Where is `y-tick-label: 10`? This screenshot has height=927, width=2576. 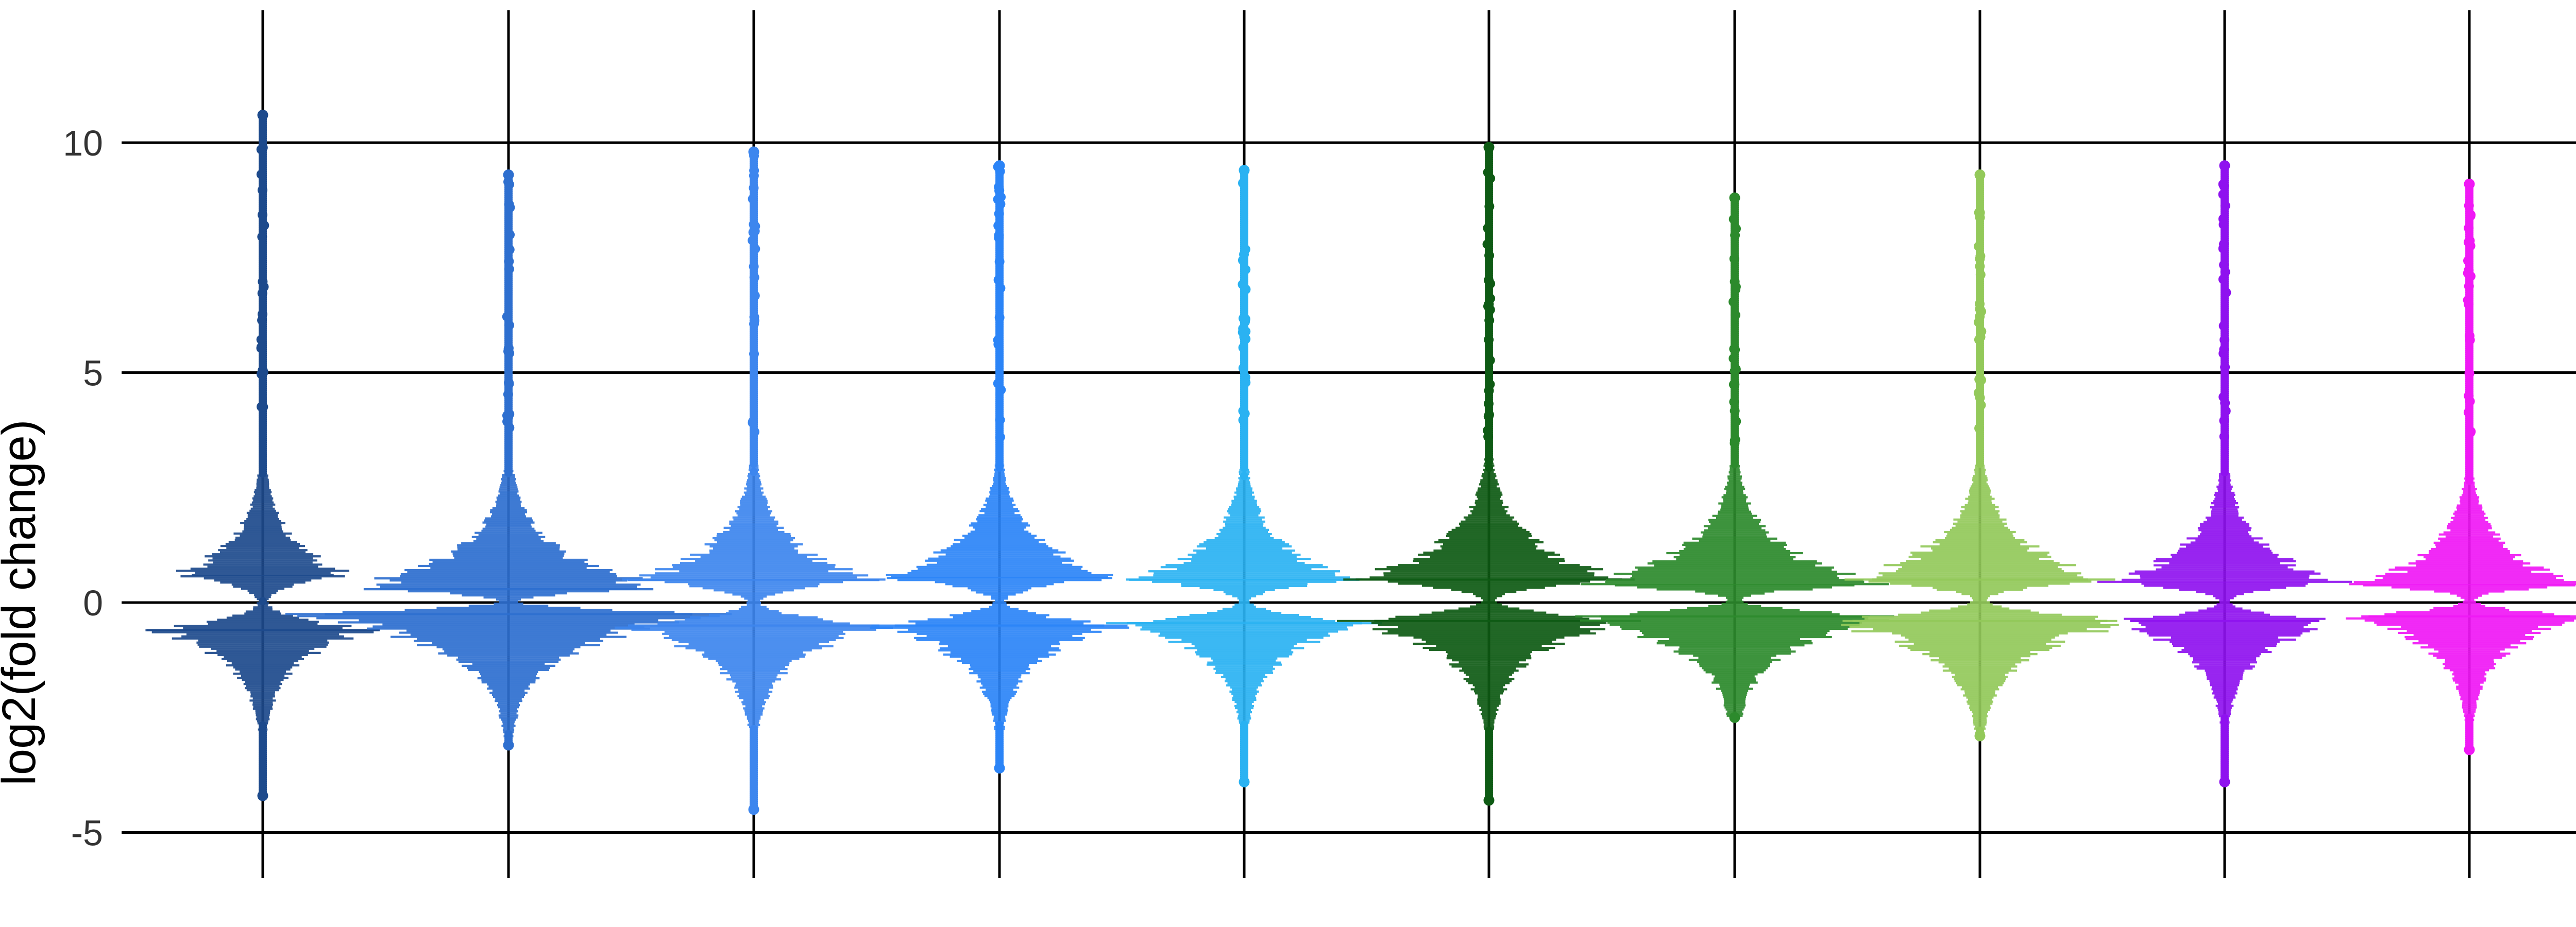 y-tick-label: 10 is located at coordinates (83, 143).